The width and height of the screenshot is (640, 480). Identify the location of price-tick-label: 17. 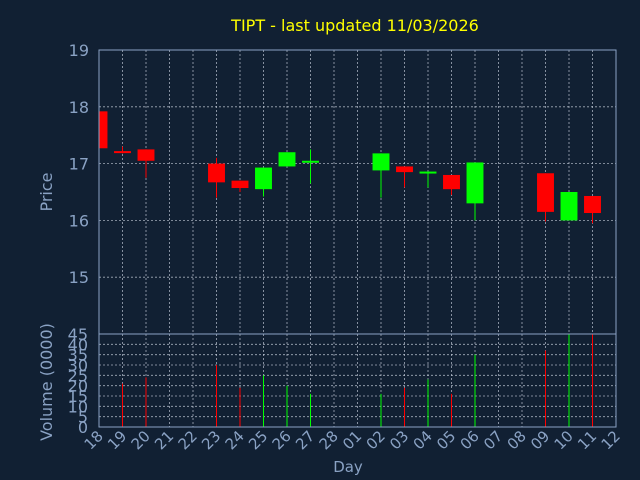
(79, 164).